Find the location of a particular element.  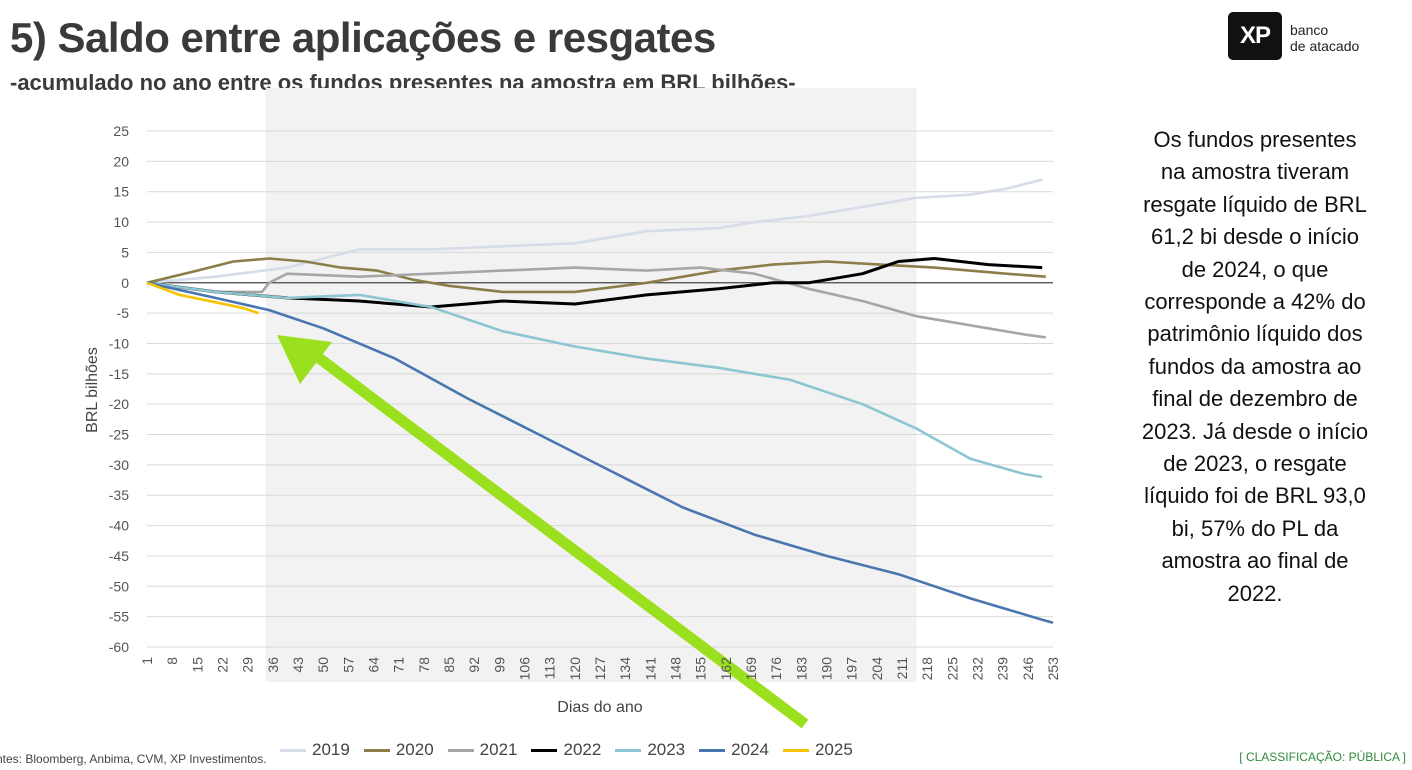

legend-label: 2019 is located at coordinates (331, 749).